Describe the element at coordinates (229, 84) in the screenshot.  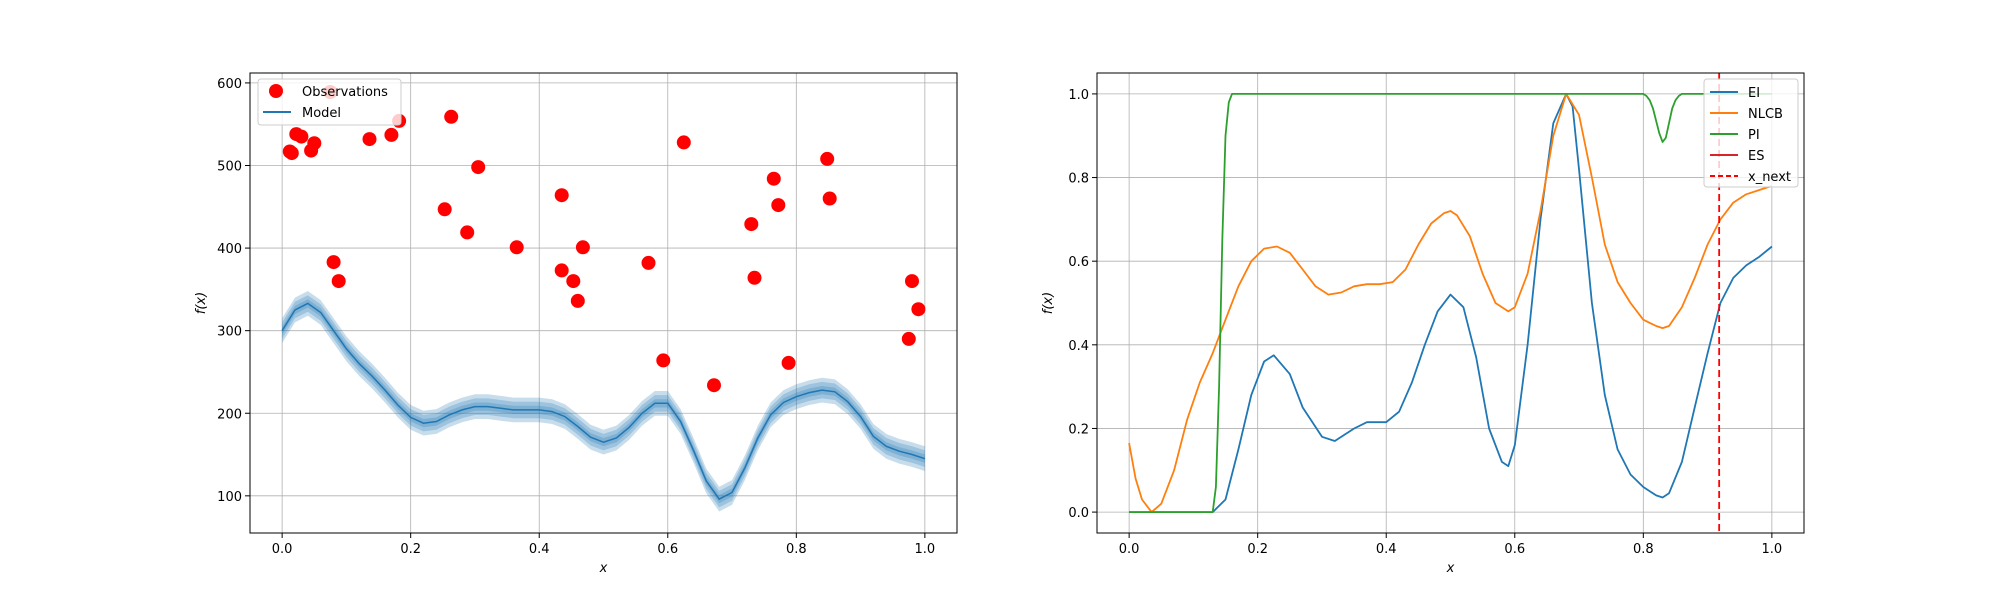
I see `y-tick-label: 600` at that location.